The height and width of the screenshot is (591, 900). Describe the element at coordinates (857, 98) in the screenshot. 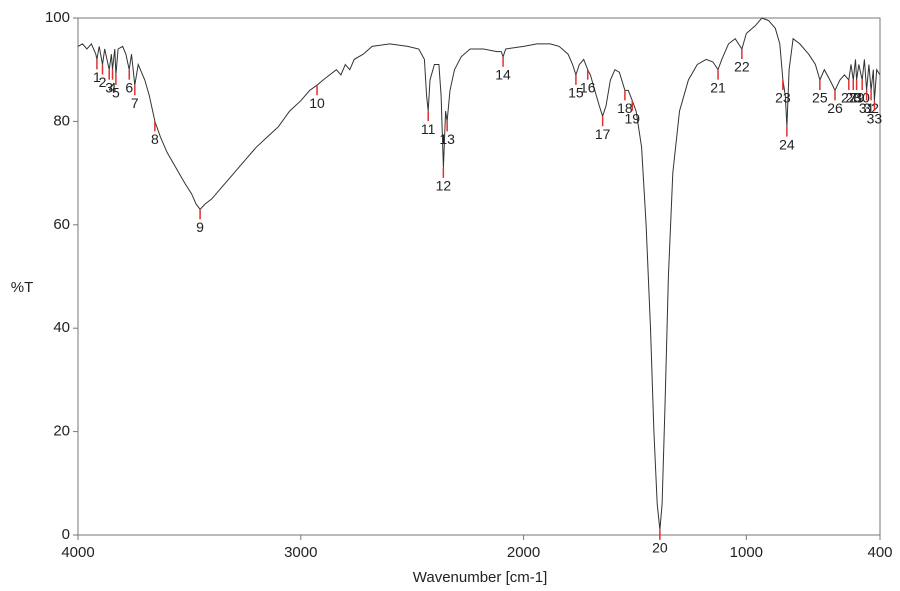

I see `peak-label: 29` at that location.